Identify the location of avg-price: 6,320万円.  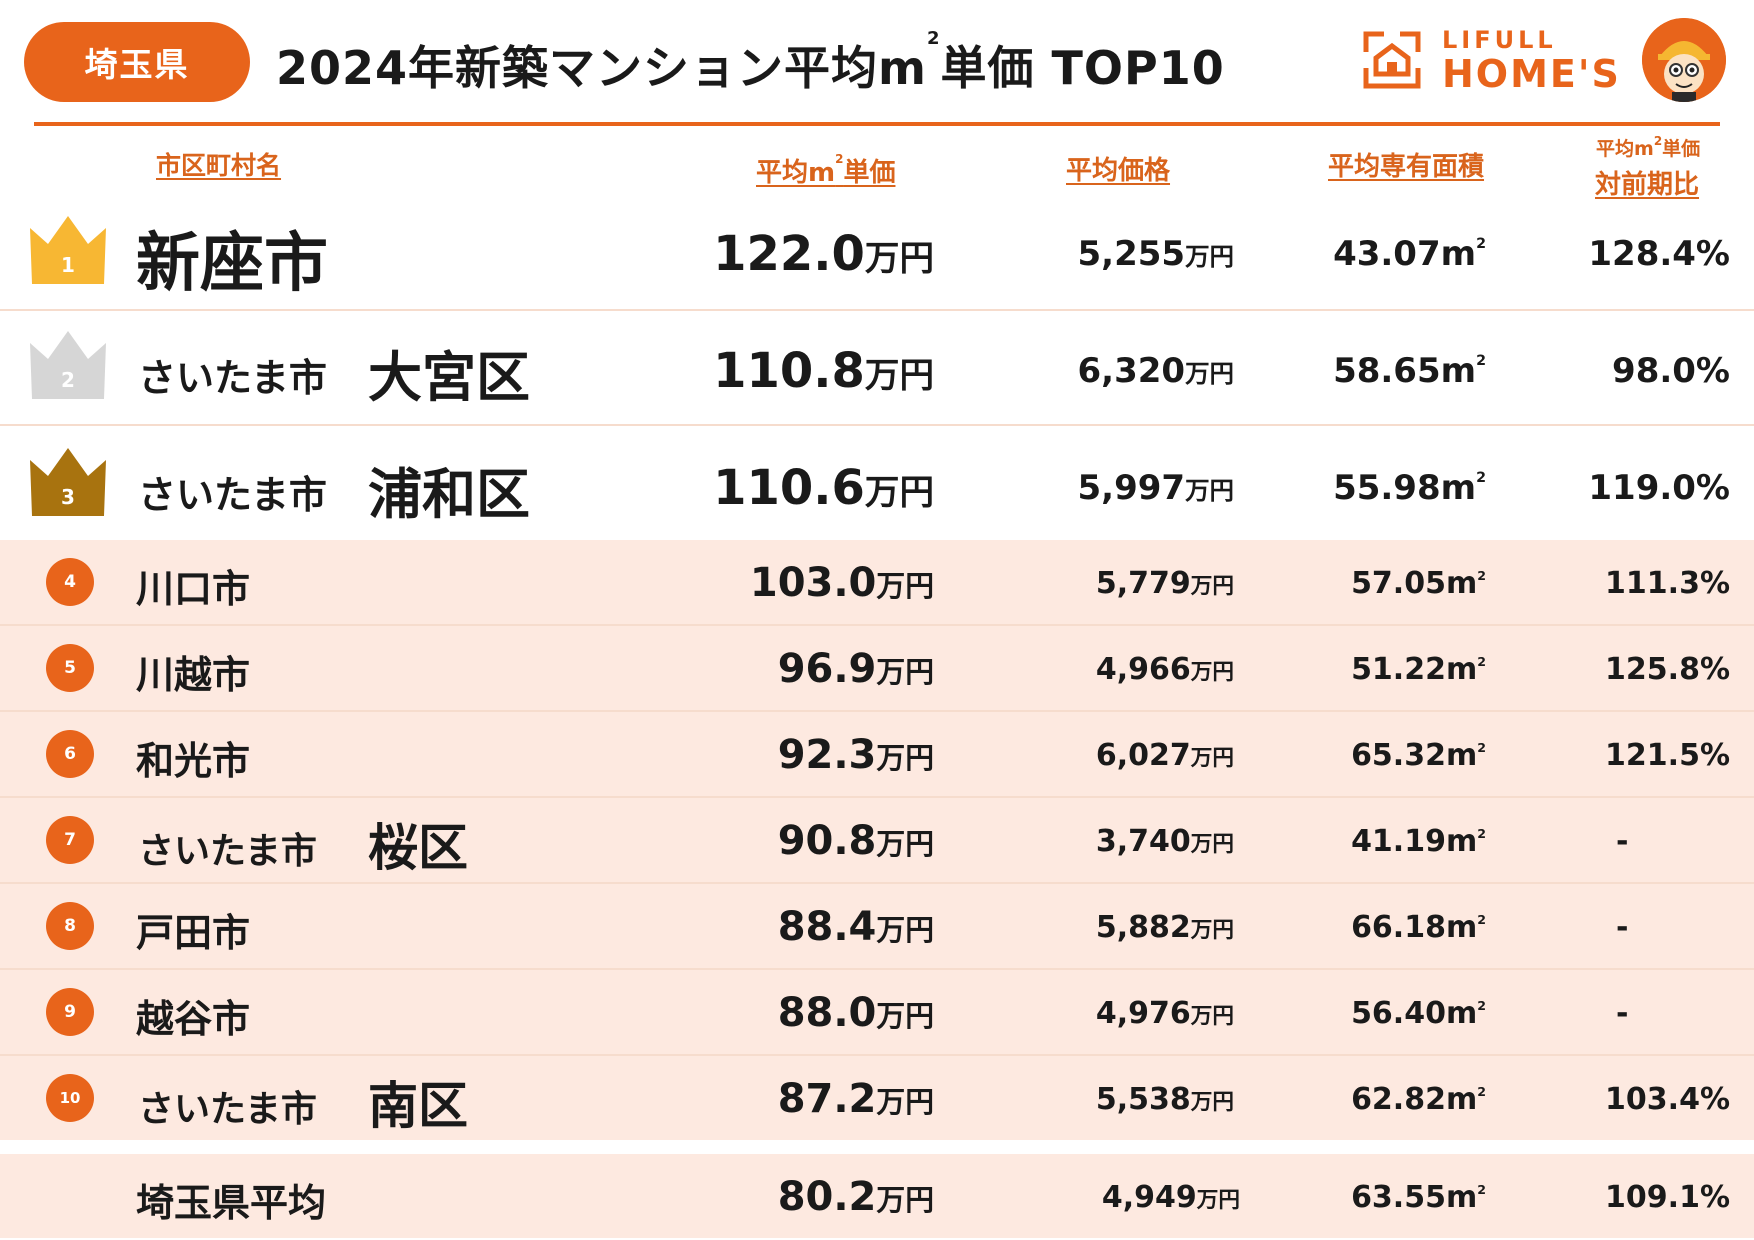
(1156, 371).